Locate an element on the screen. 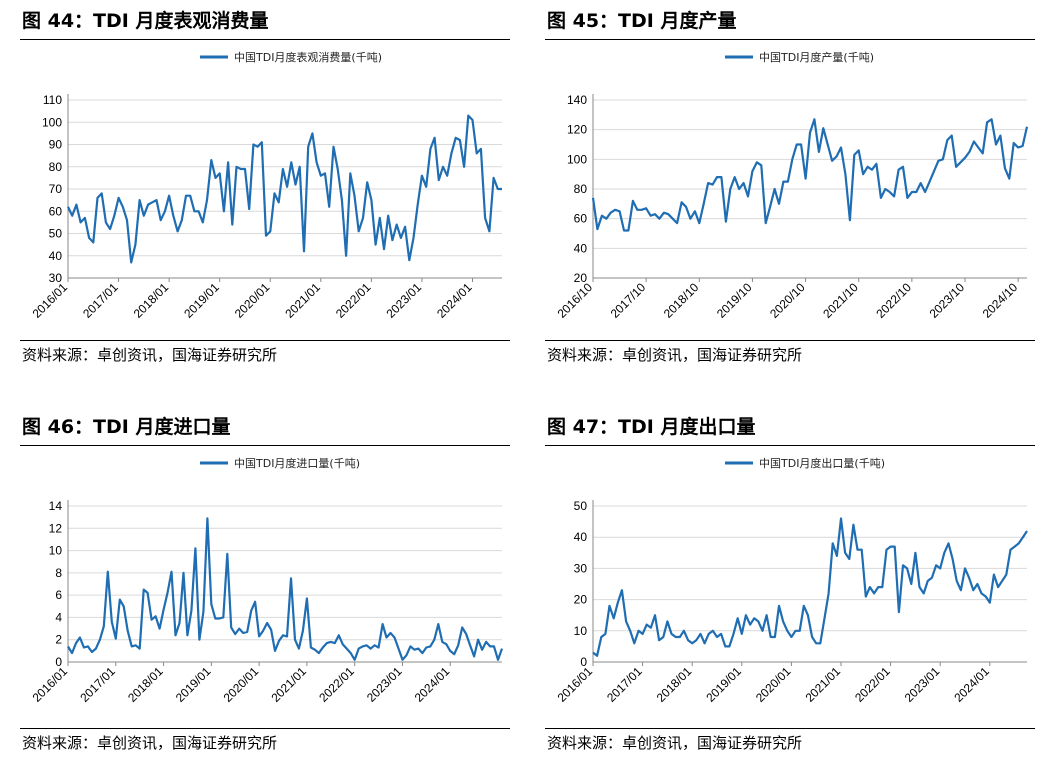 This screenshot has width=1060, height=766. y-tick-label: 2 is located at coordinates (58, 640).